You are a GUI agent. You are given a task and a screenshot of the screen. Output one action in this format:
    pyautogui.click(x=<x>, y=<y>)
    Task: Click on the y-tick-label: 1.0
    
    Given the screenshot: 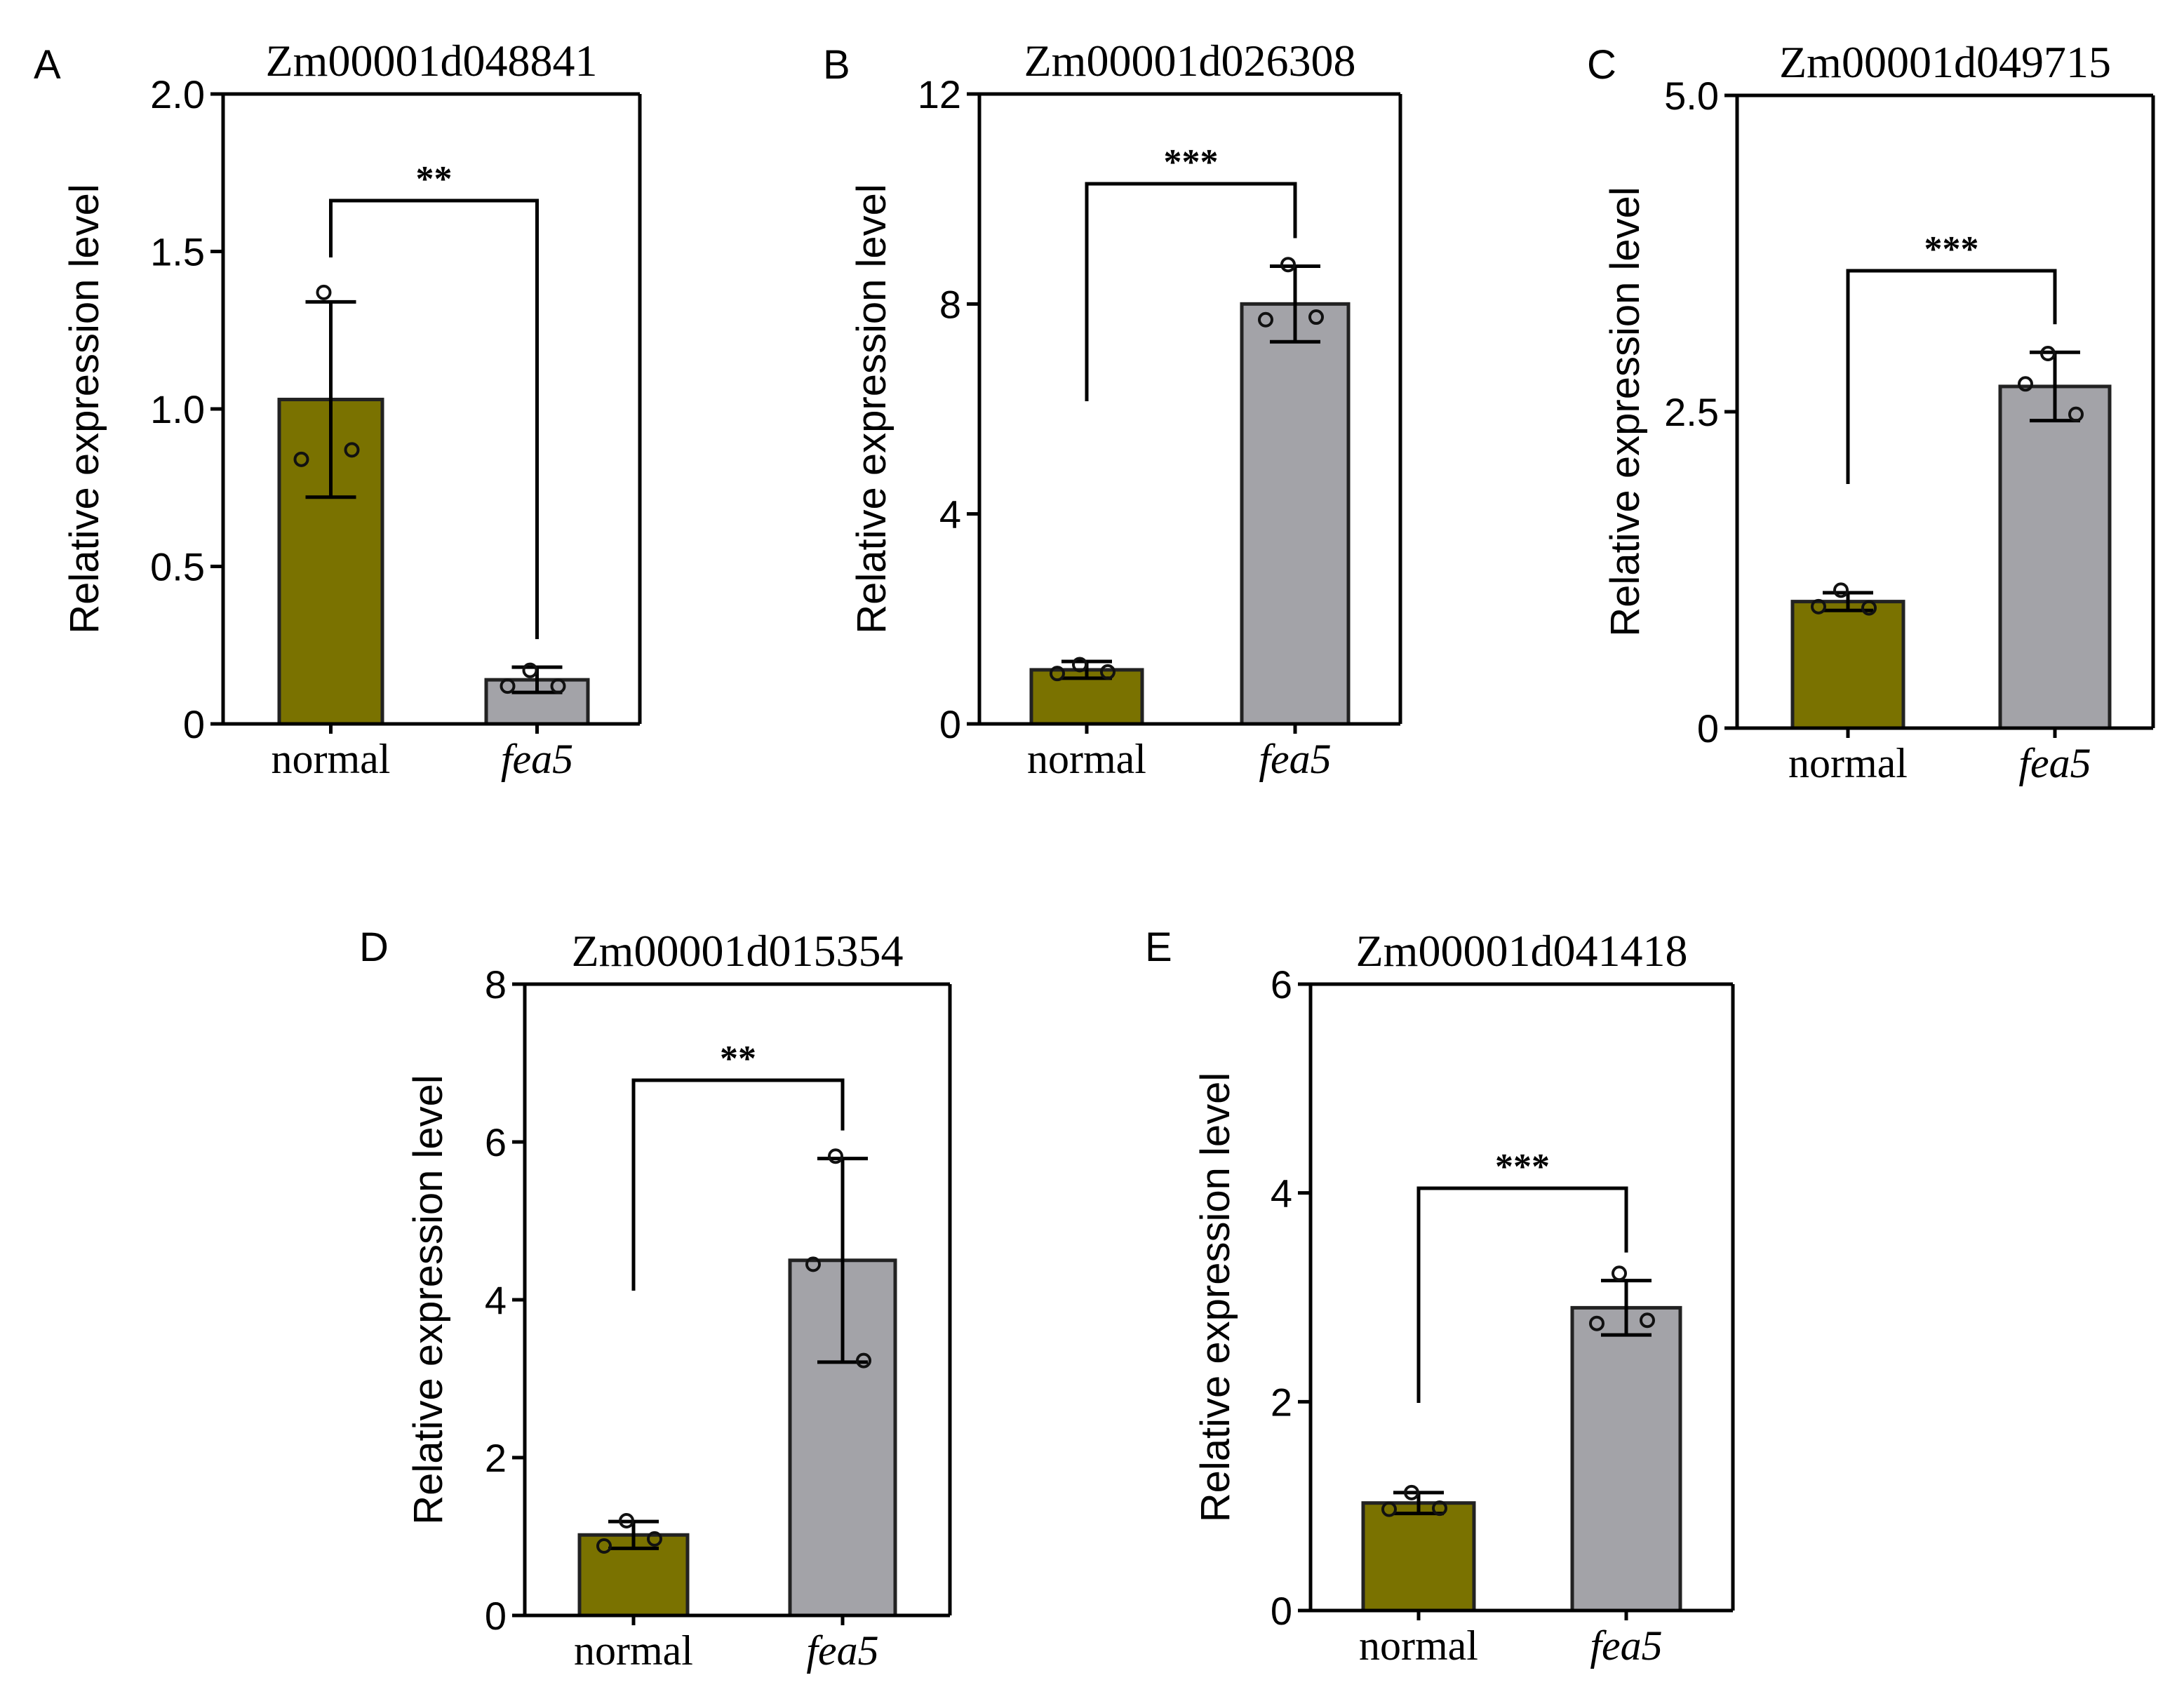 What is the action you would take?
    pyautogui.click(x=177, y=409)
    